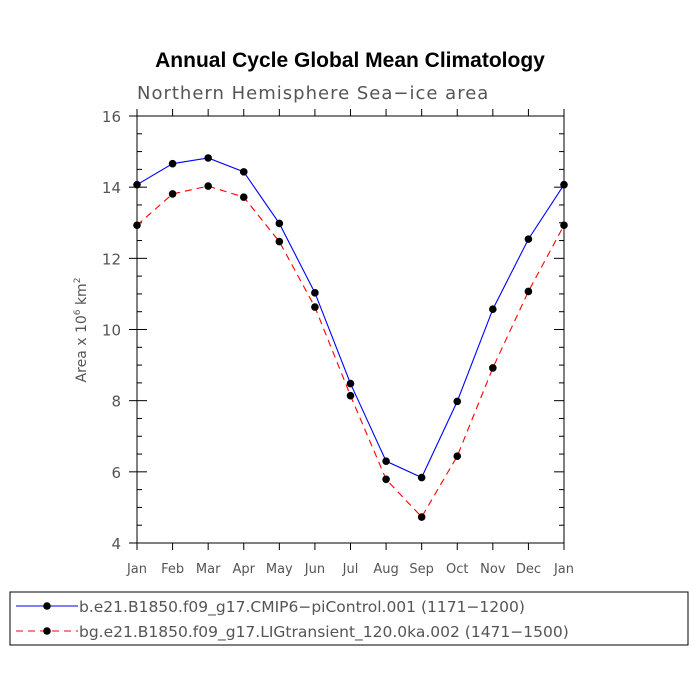 The height and width of the screenshot is (700, 700). Describe the element at coordinates (350, 569) in the screenshot. I see `x-tick-label: Jul` at that location.